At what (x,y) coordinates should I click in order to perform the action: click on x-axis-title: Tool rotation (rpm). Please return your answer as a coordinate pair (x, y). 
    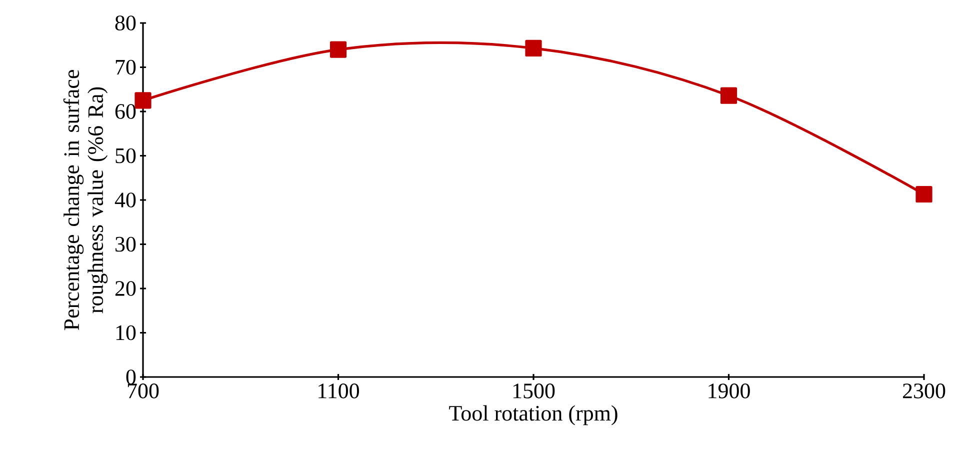
    Looking at the image, I should click on (533, 415).